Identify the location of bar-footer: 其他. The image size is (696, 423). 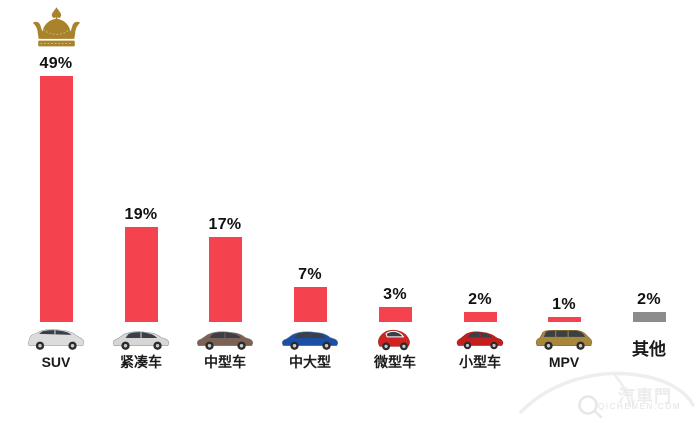
(649, 345).